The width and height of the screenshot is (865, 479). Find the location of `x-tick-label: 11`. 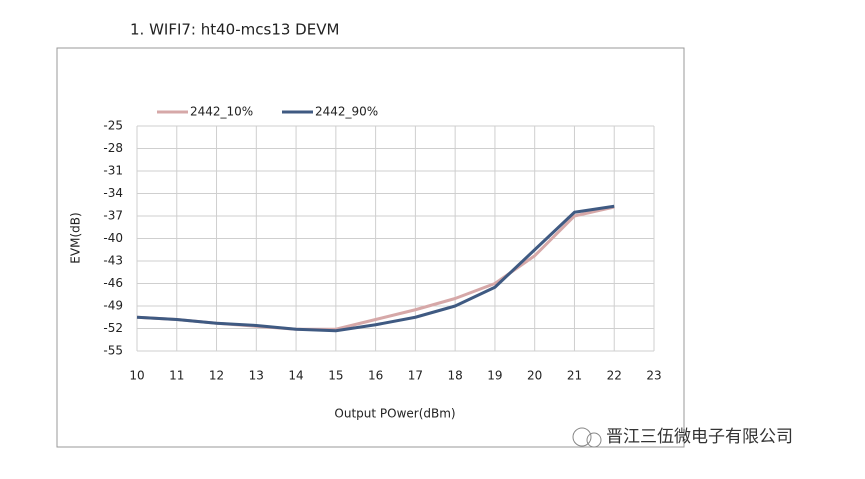

x-tick-label: 11 is located at coordinates (176, 376).